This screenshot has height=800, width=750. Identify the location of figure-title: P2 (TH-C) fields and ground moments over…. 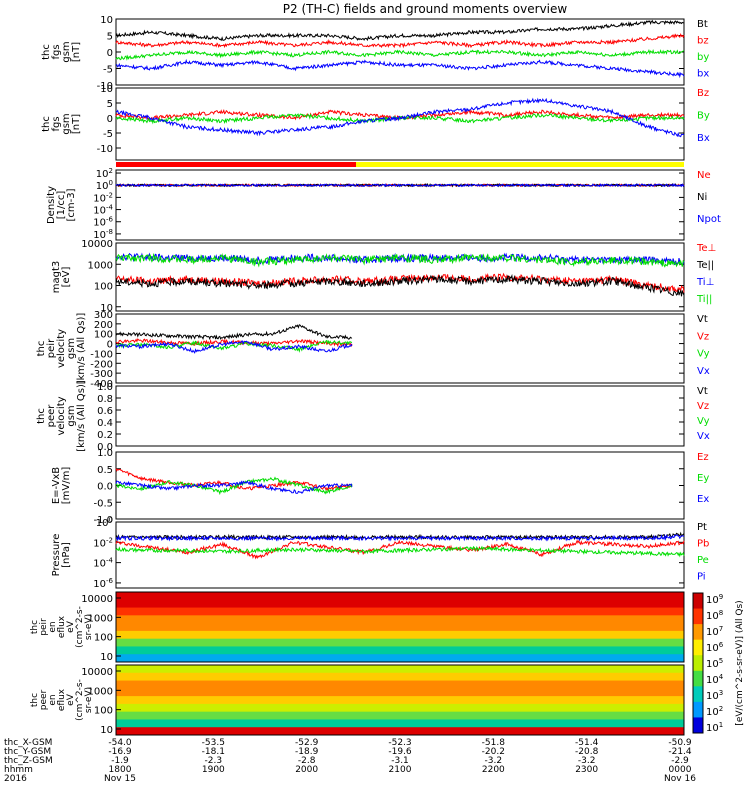
(425, 9).